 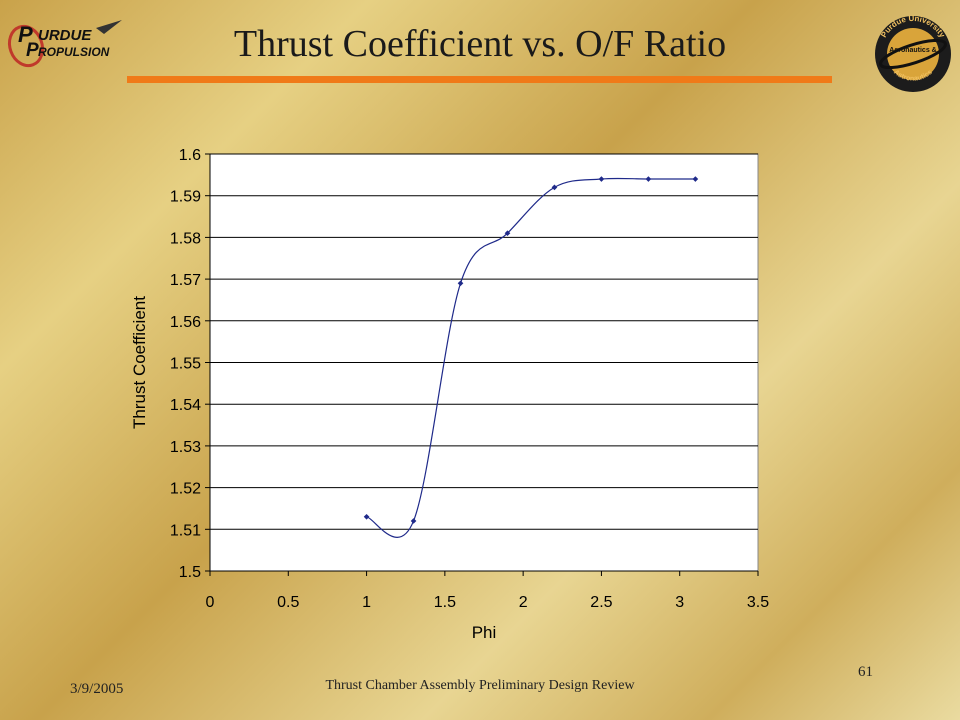 What do you see at coordinates (185, 447) in the screenshot?
I see `y-tick-label: 1.53` at bounding box center [185, 447].